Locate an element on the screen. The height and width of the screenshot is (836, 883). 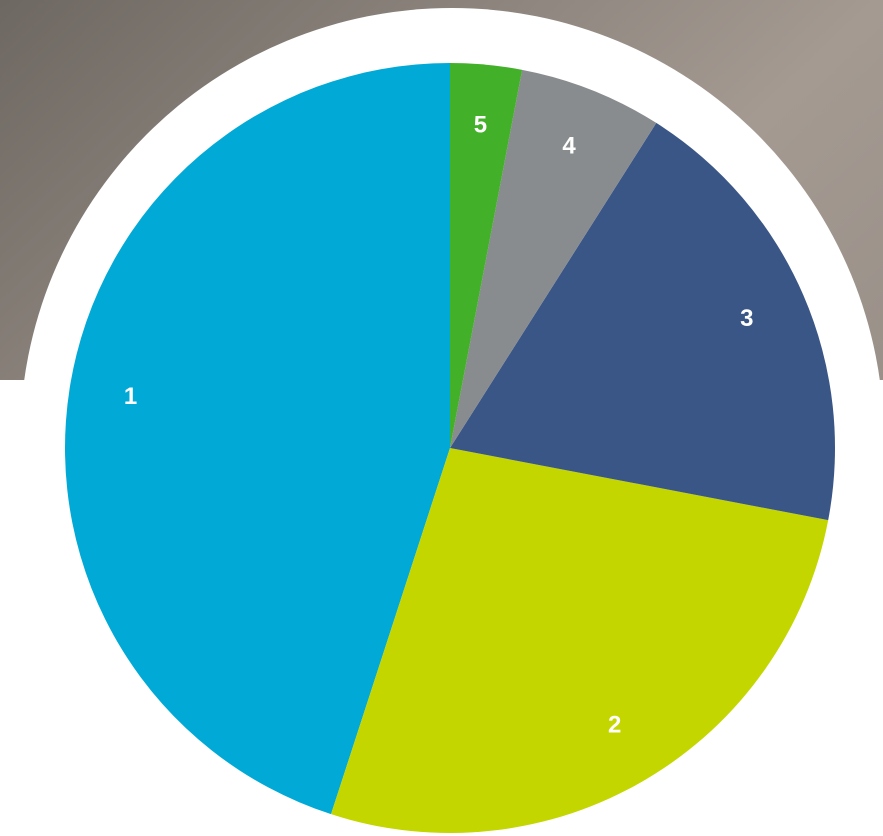
slice-label: 2 is located at coordinates (614, 725).